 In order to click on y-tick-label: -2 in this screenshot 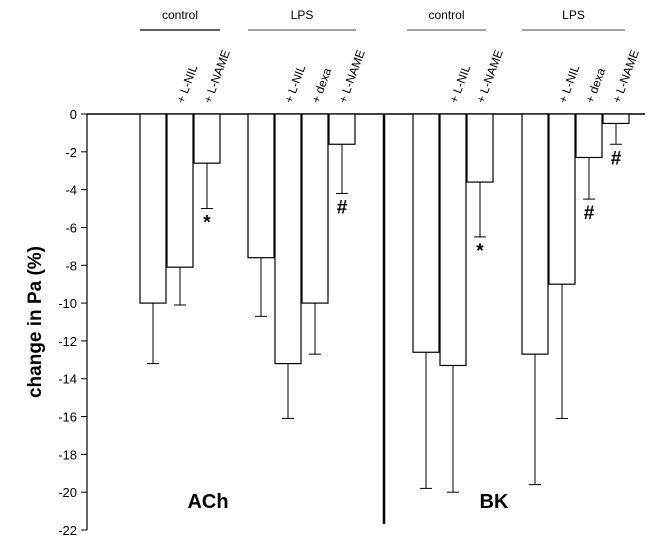, I will do `click(71, 152)`.